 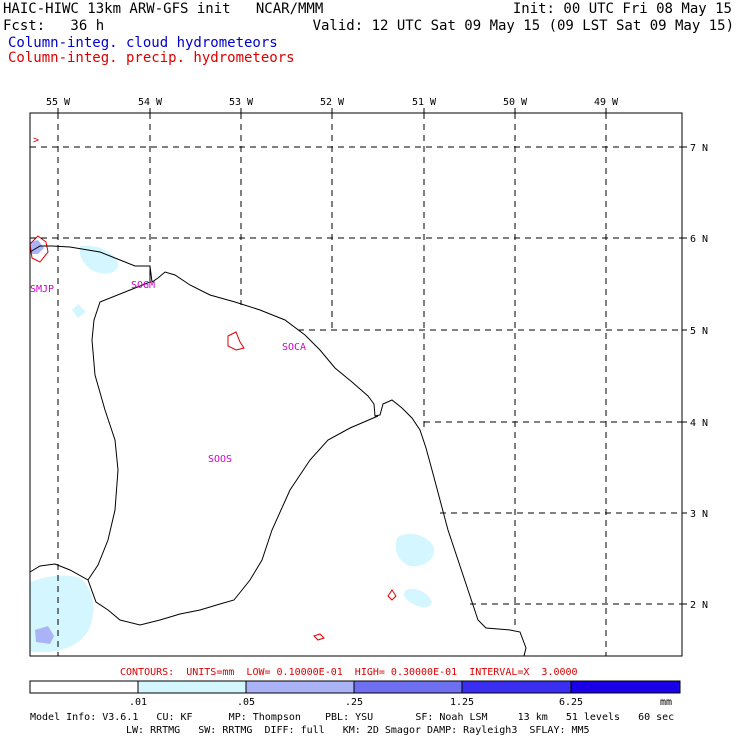 What do you see at coordinates (168, 372) in the screenshot?
I see `station-labels: SMJP SOGM SOCA SOOS` at bounding box center [168, 372].